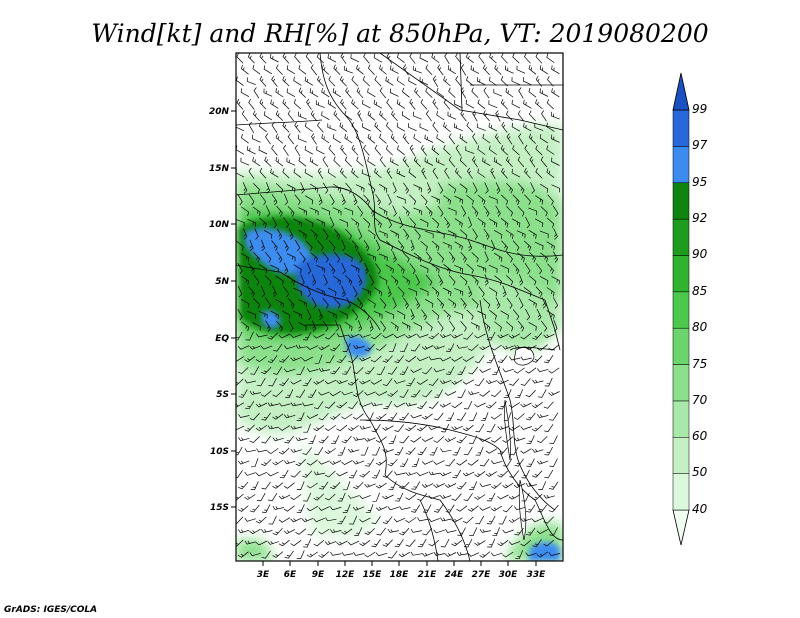  I want to click on colorbar-label: 50, so click(700, 472).